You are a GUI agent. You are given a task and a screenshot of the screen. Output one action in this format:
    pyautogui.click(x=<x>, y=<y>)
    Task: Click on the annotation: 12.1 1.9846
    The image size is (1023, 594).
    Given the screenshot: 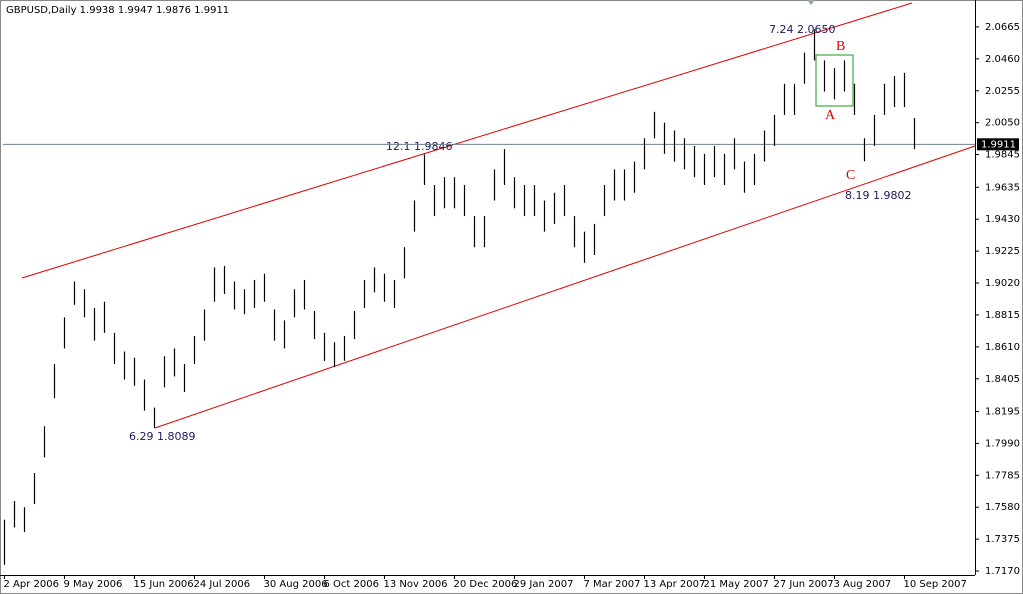 What is the action you would take?
    pyautogui.click(x=419, y=146)
    